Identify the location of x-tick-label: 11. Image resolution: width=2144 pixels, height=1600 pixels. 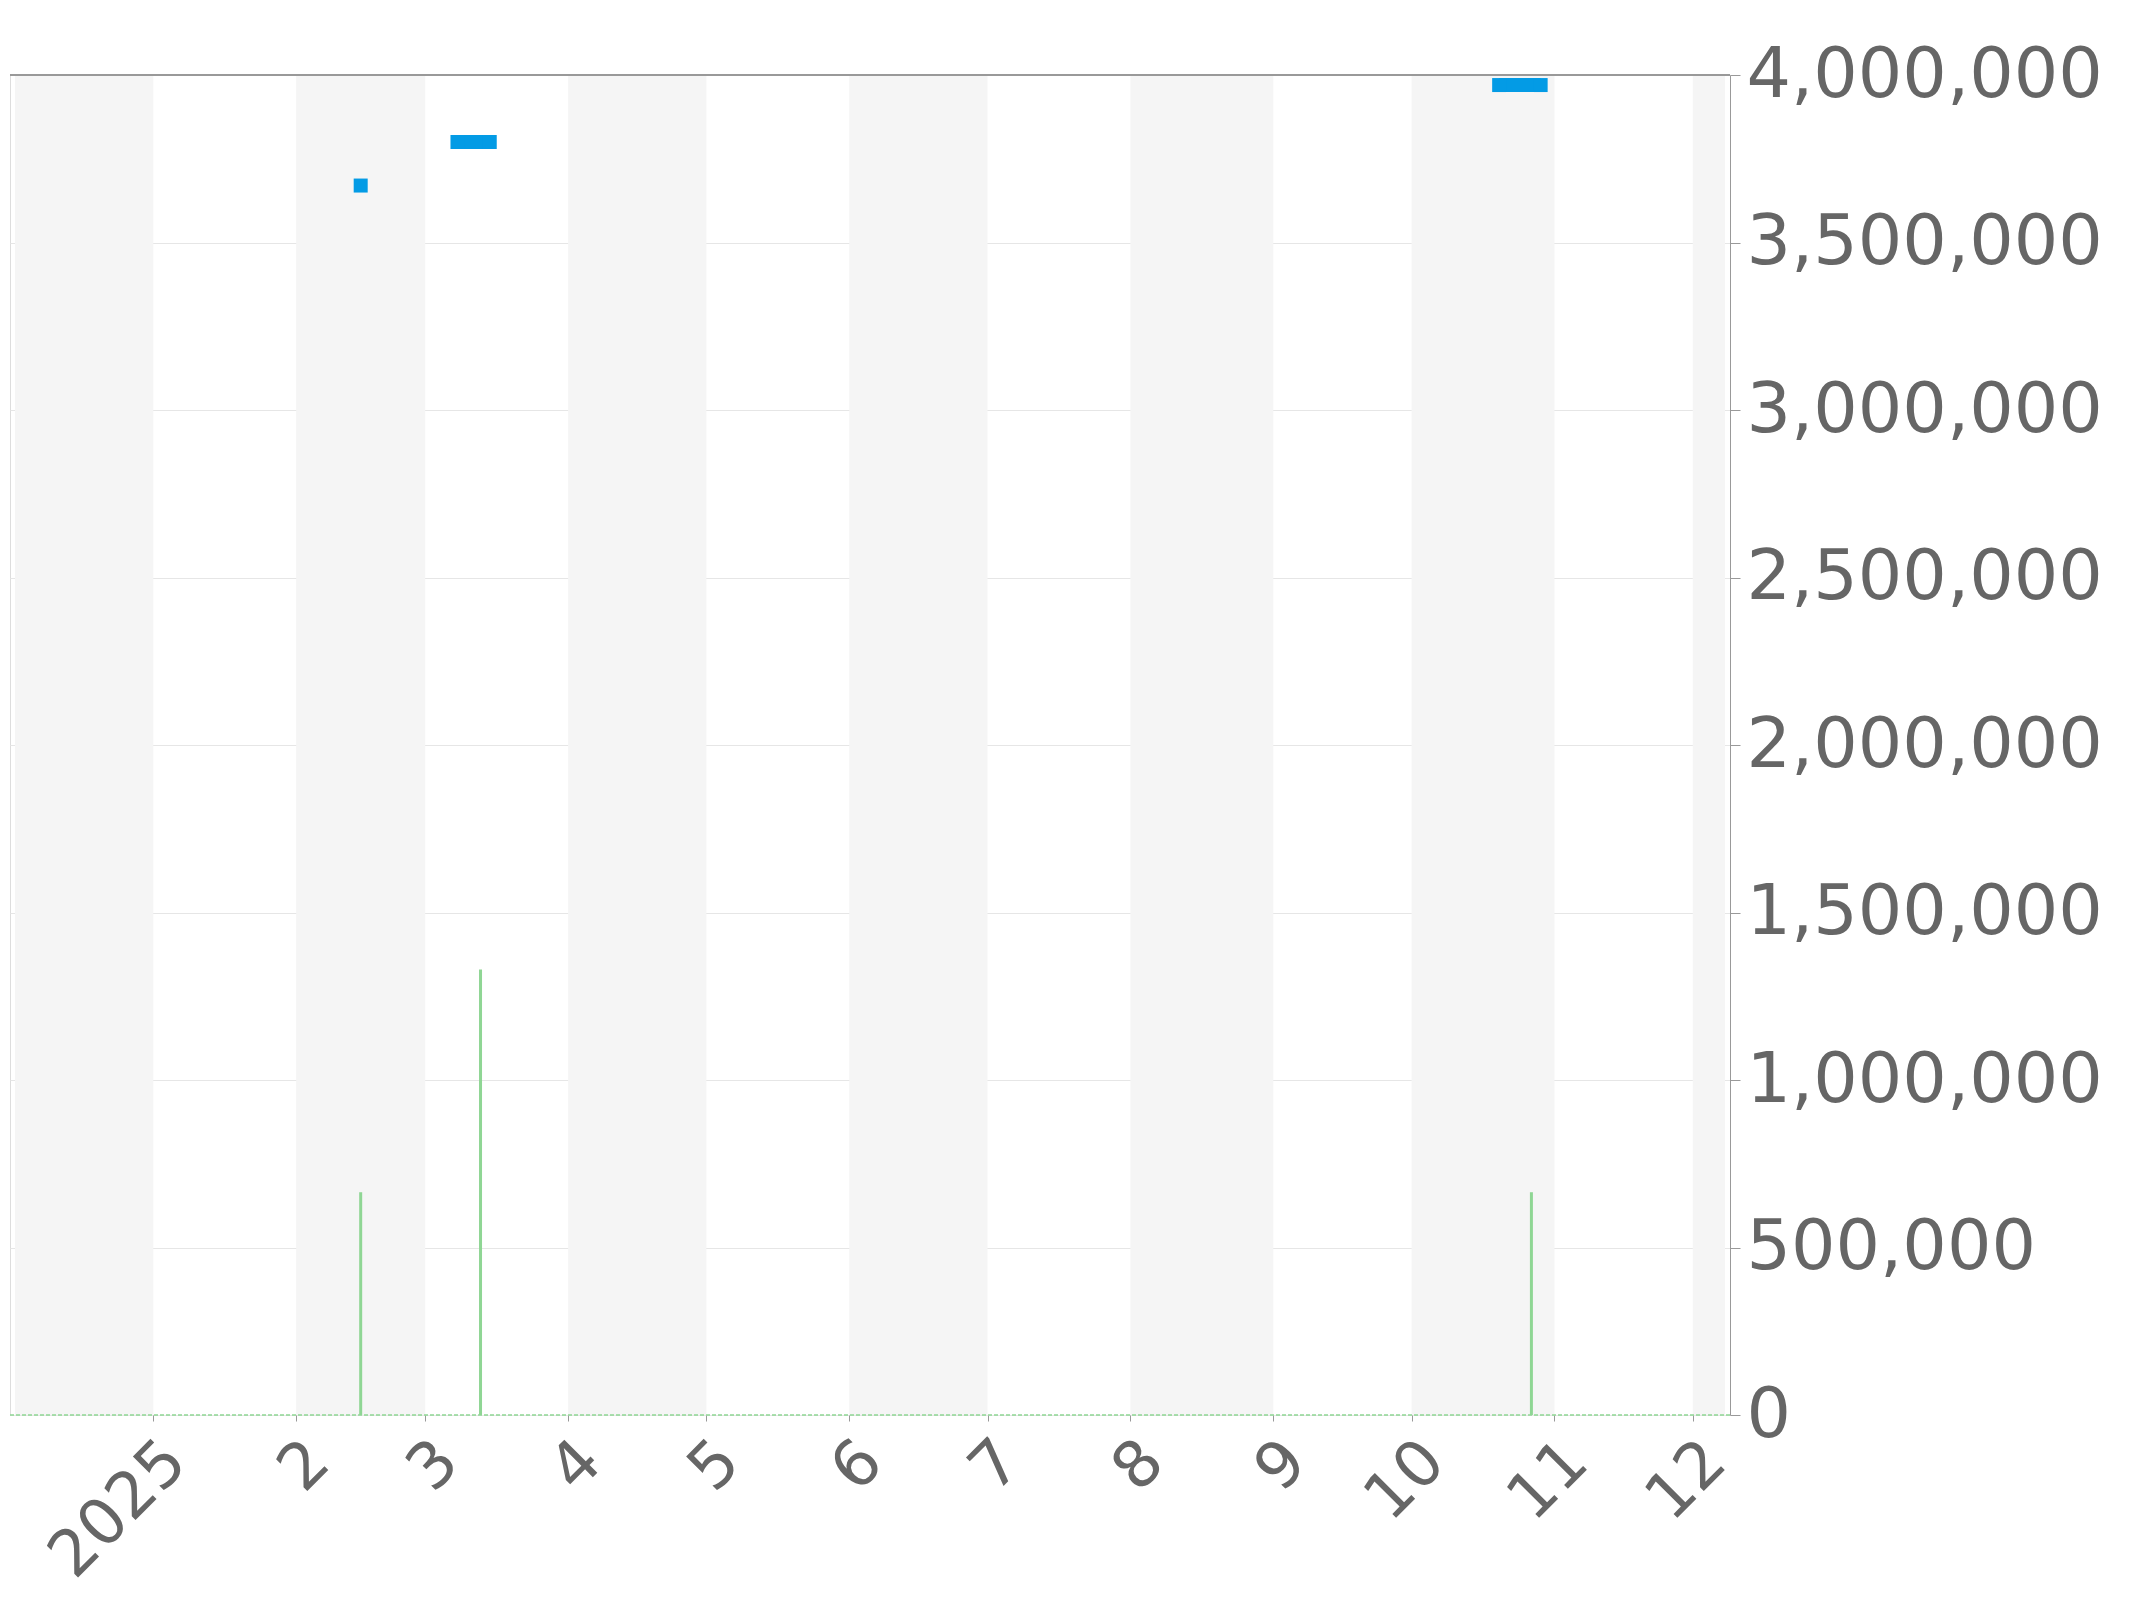
(1546, 1478).